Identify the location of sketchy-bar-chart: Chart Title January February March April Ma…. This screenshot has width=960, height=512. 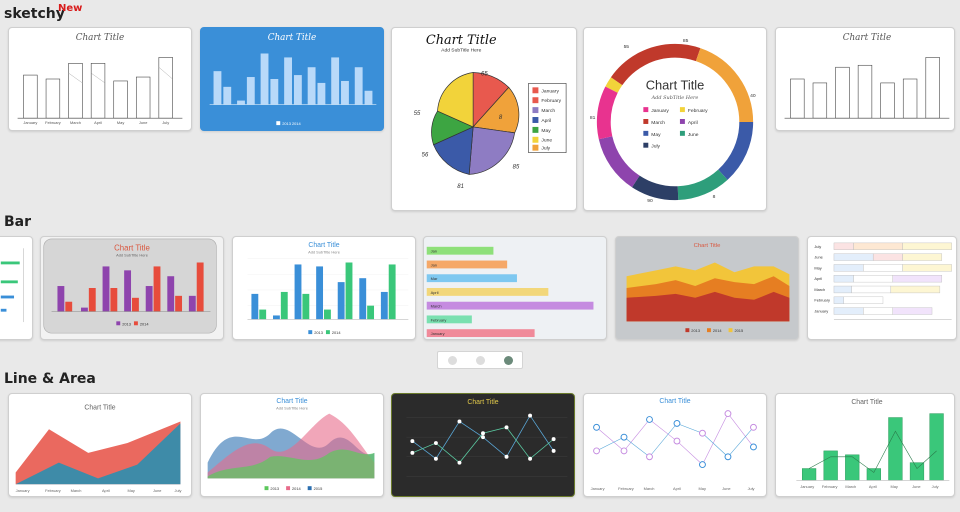
(100, 79).